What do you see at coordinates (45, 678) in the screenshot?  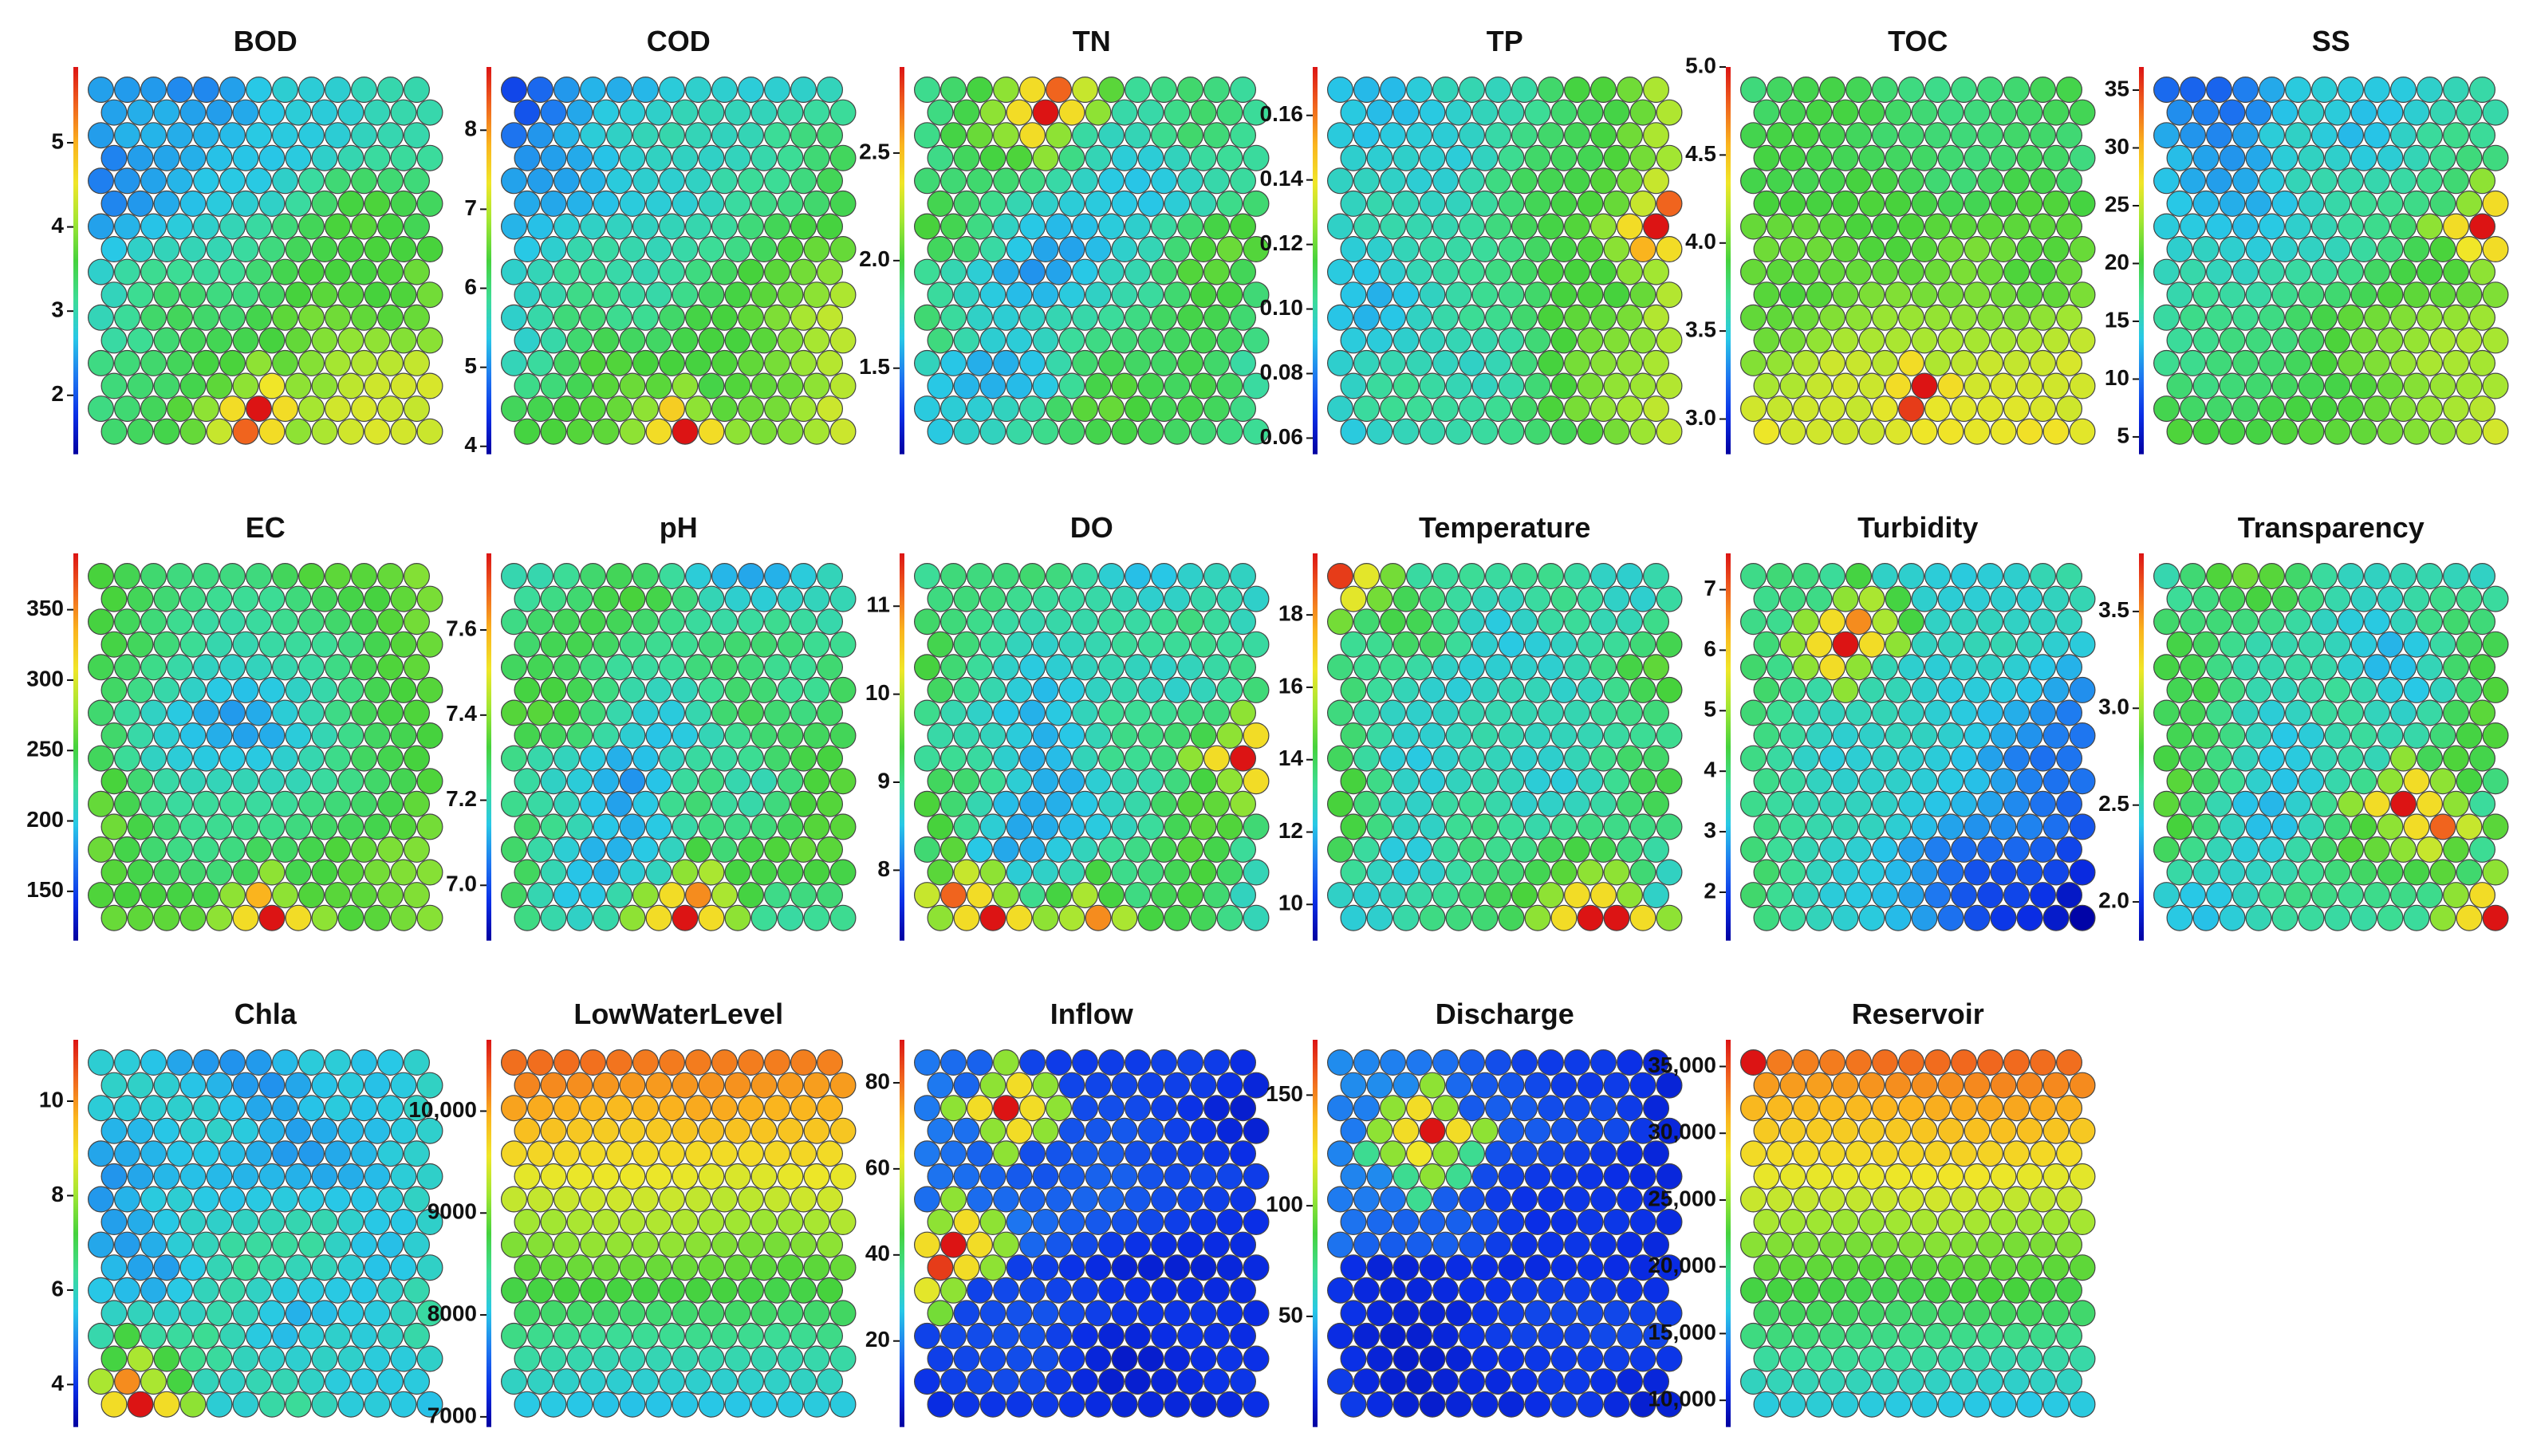 I see `colorbar-tick-label: 300` at bounding box center [45, 678].